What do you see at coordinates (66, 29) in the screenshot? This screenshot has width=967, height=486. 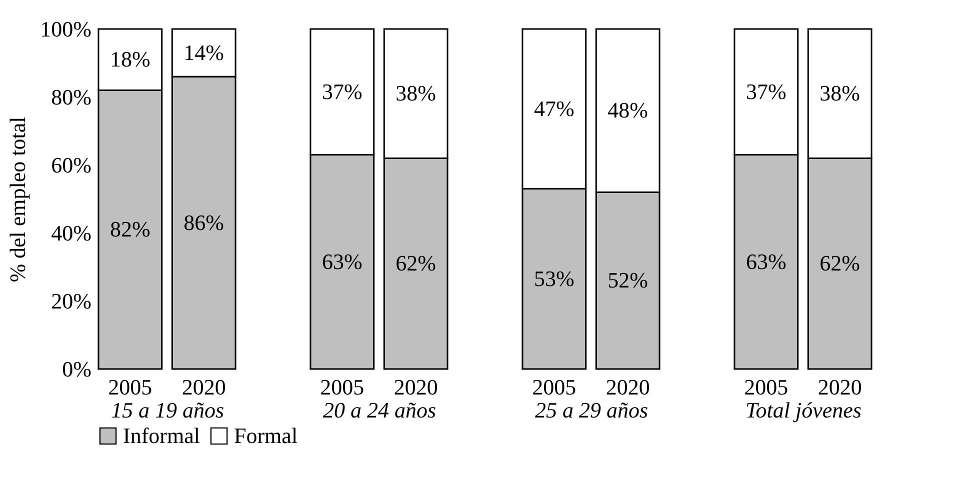 I see `y-tick-label: 100%` at bounding box center [66, 29].